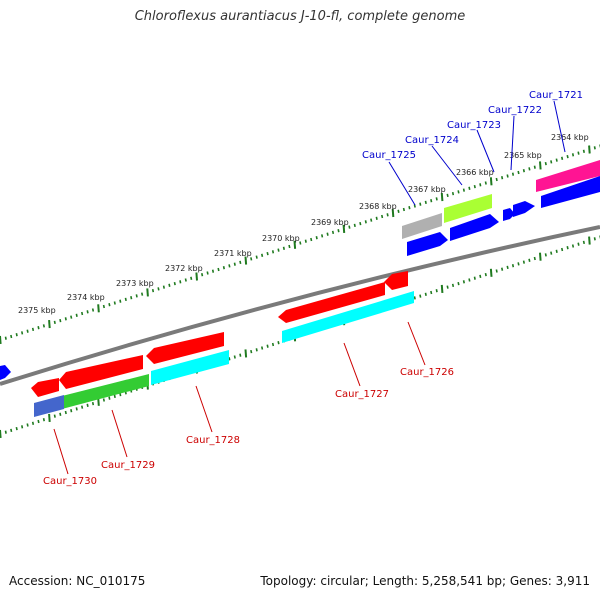  I want to click on gene-caur-1725-arrow, so click(422, 226).